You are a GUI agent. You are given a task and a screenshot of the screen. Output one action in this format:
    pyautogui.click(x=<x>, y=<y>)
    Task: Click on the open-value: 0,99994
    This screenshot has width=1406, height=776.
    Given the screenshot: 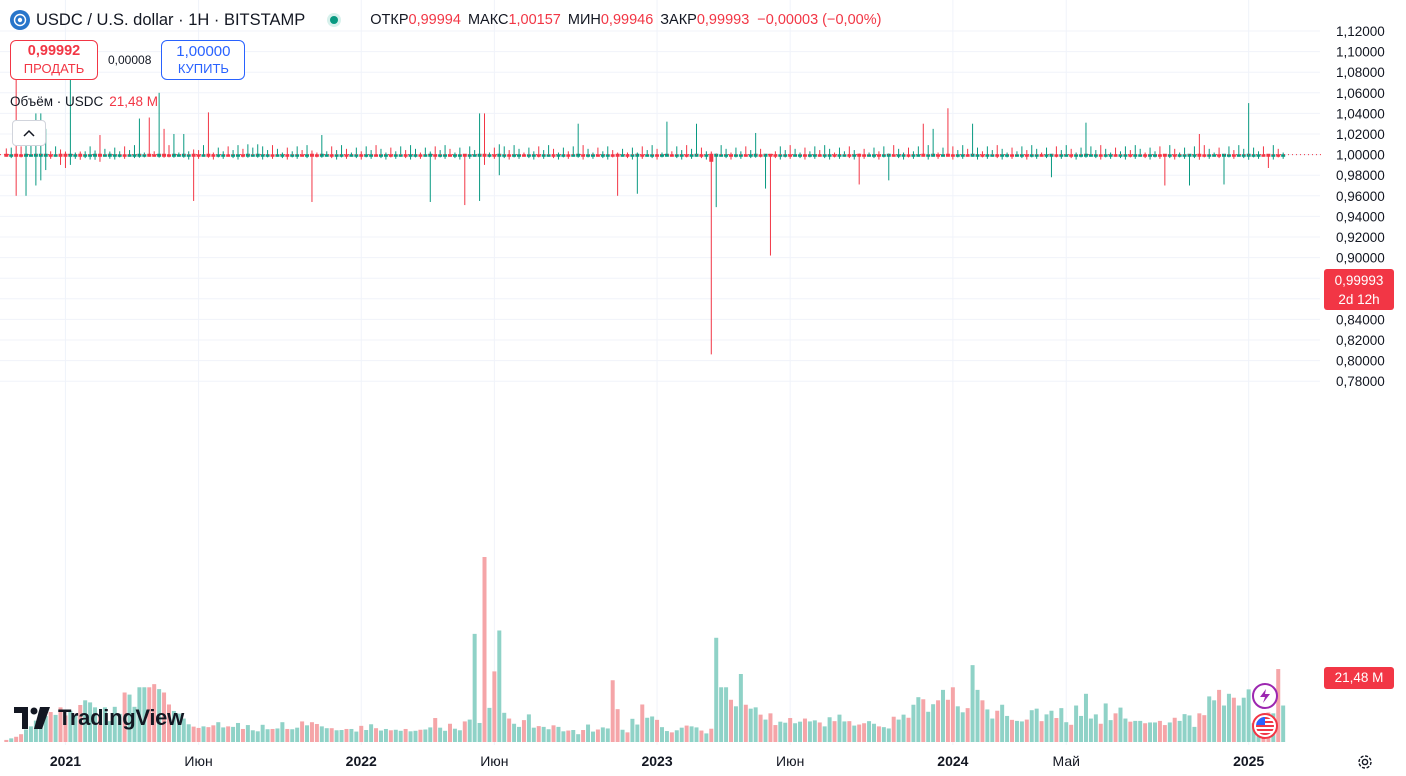 What is the action you would take?
    pyautogui.click(x=434, y=20)
    